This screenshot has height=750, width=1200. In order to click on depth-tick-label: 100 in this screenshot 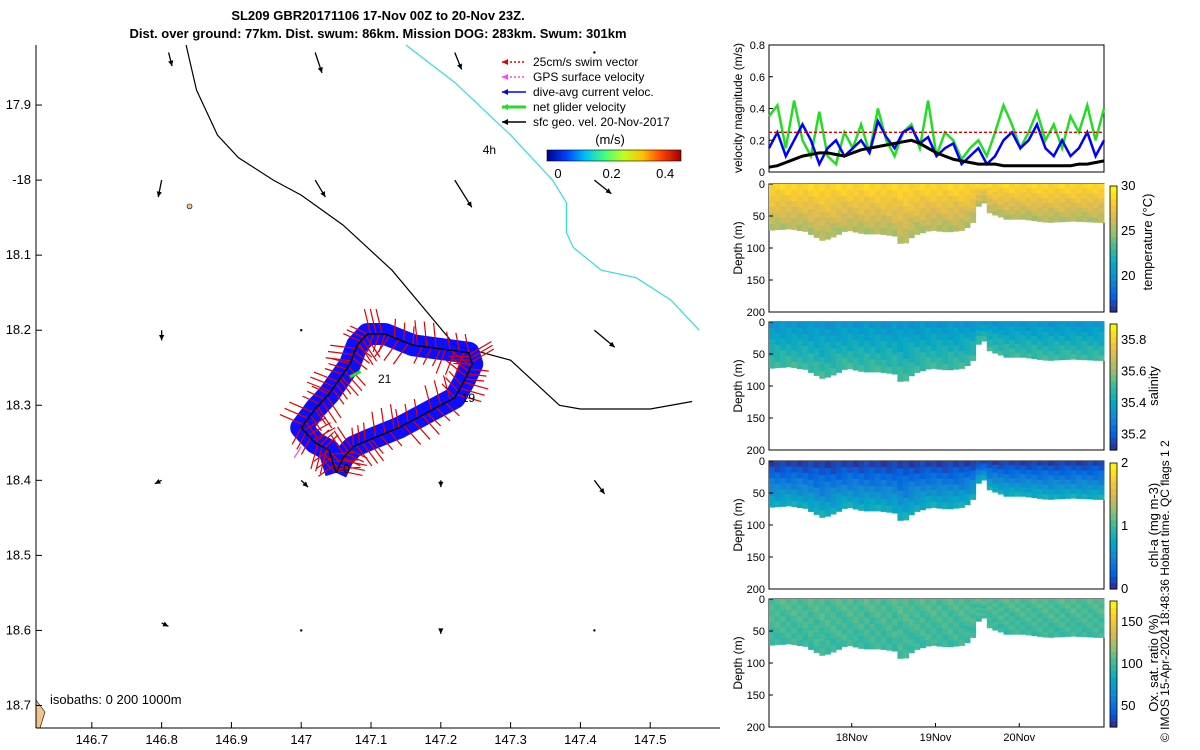, I will do `click(756, 664)`.